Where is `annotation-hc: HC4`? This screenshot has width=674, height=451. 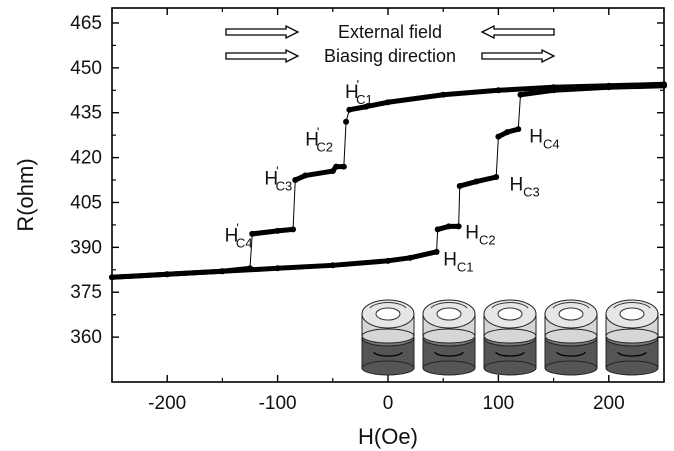 annotation-hc: HC4 is located at coordinates (544, 139).